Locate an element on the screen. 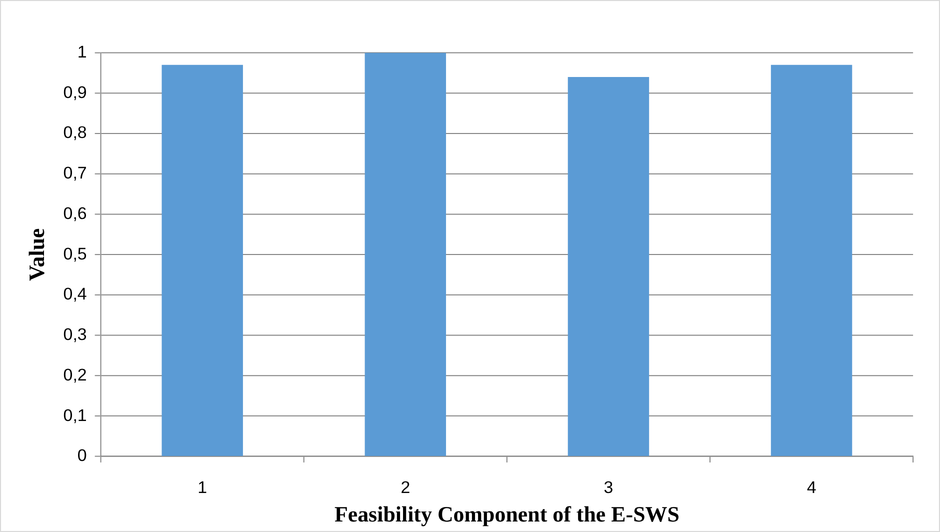 This screenshot has width=940, height=532. y-tick-label: 0,2 is located at coordinates (75, 374).